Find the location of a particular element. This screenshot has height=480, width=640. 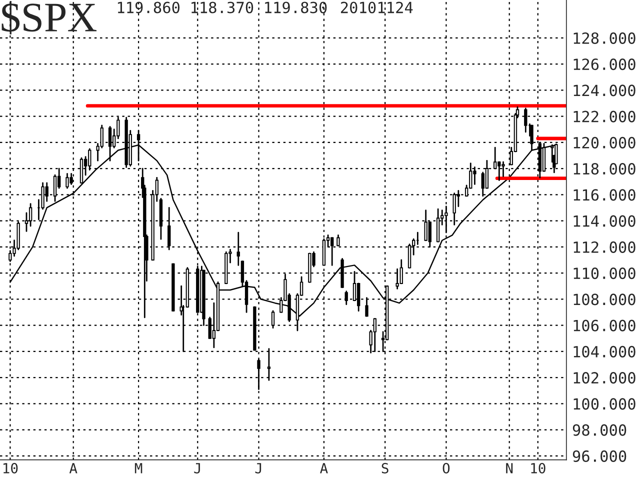

y-tick-label: 110.000 is located at coordinates (605, 274).